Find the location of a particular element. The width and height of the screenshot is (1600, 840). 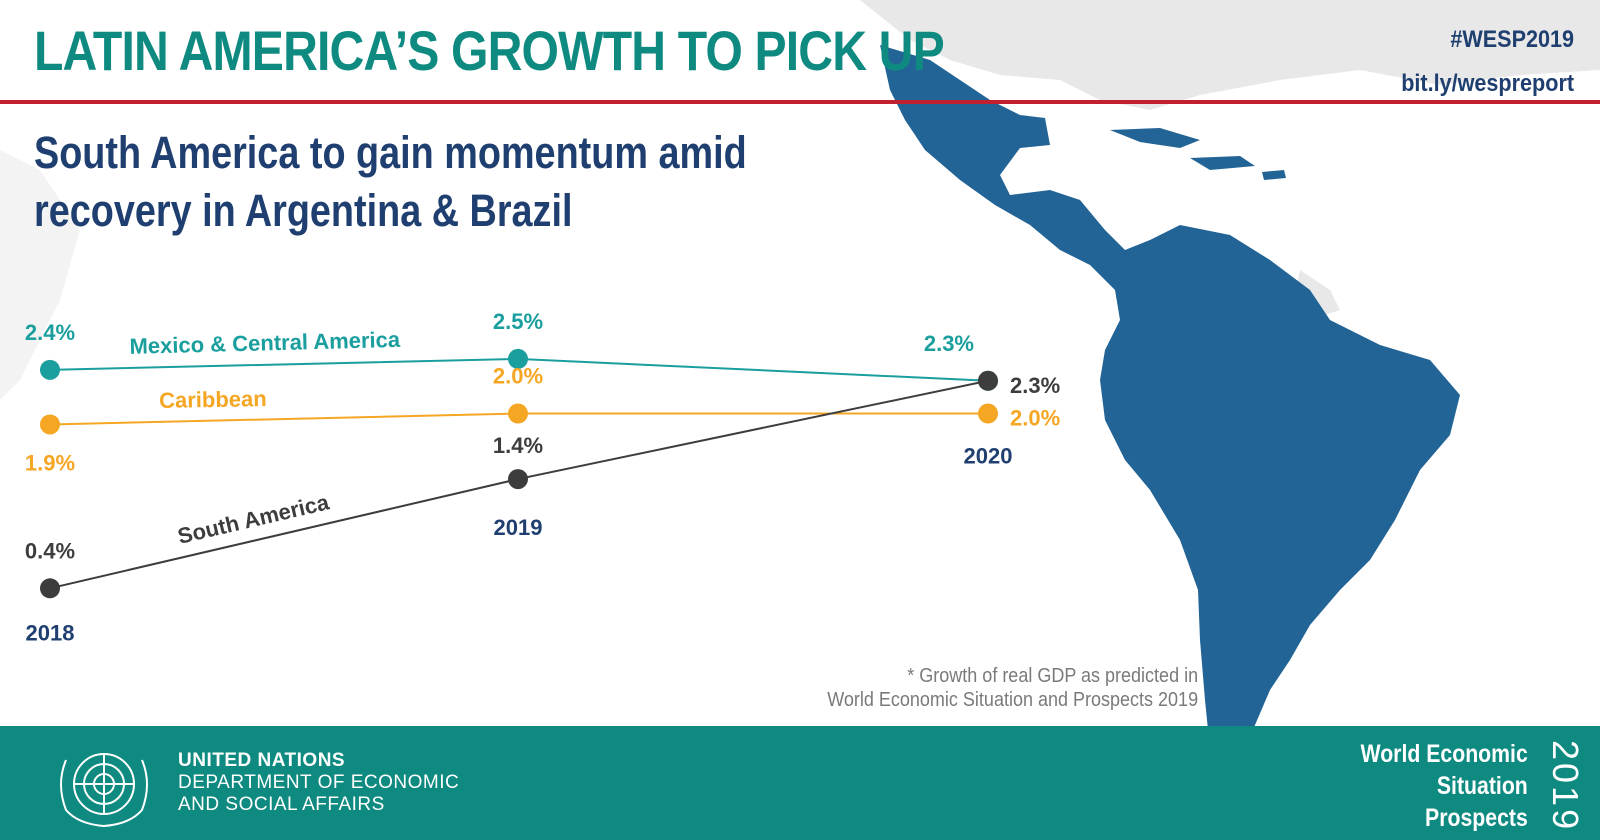

x-tick-label-1: 2019 is located at coordinates (518, 527).